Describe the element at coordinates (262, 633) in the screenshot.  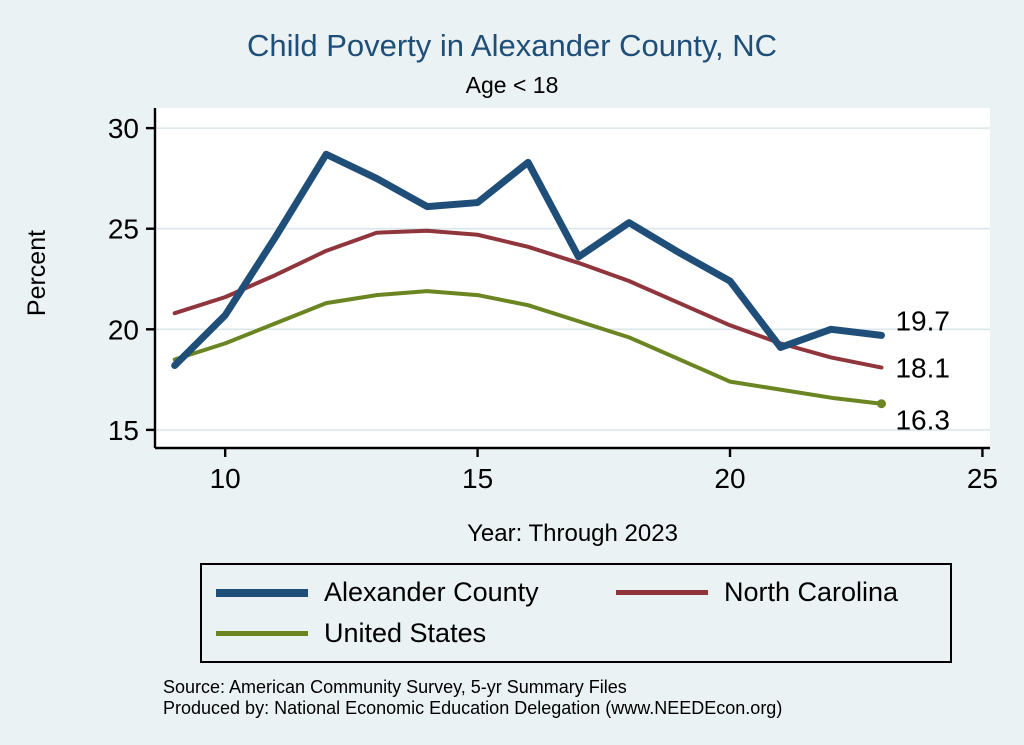
I see `united-states-line-swatch` at that location.